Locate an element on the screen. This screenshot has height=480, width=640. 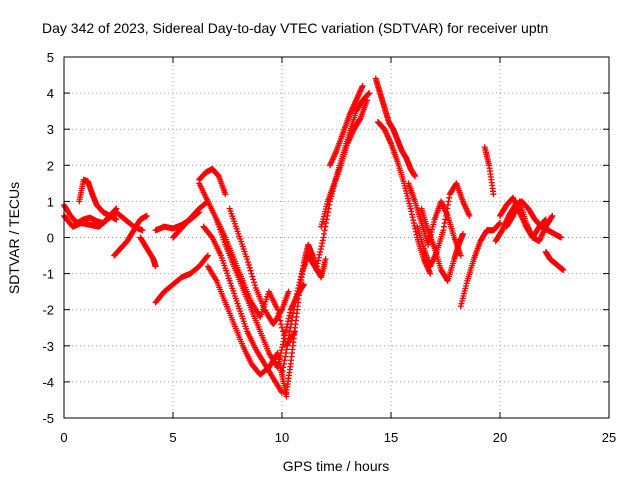
y-tick-label: 1 is located at coordinates (50, 201).